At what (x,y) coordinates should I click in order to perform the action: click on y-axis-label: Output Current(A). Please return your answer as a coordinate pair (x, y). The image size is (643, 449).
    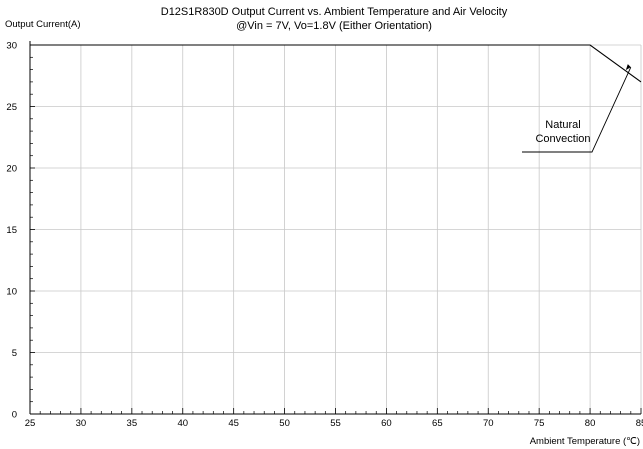
    Looking at the image, I should click on (43, 24).